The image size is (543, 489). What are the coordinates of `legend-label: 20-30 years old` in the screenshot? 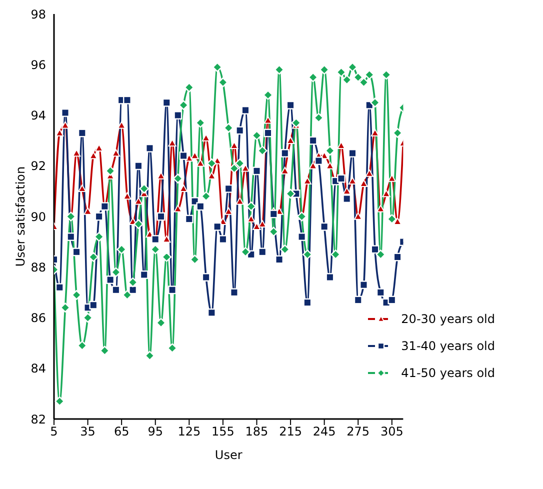 It's located at (448, 319).